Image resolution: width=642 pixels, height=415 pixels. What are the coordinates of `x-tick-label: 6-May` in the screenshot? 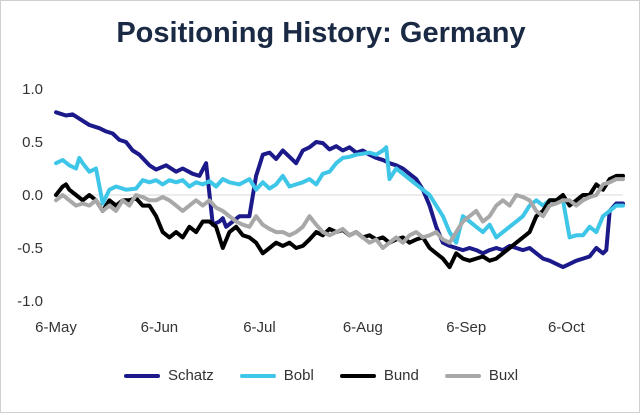 It's located at (56, 327).